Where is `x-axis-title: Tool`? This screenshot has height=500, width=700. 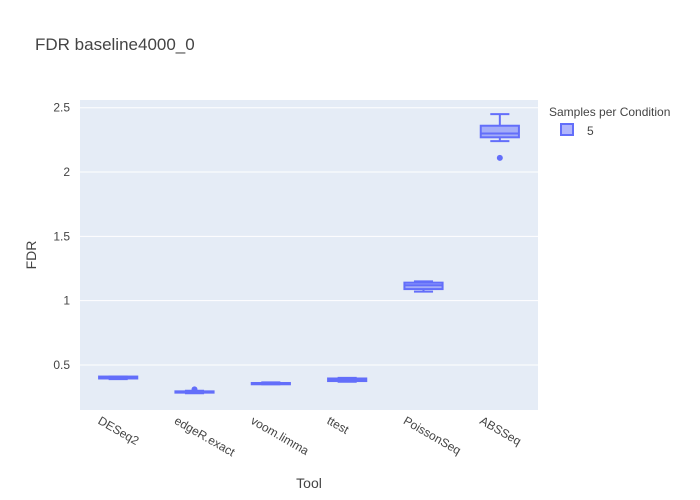 x-axis-title: Tool is located at coordinates (309, 483).